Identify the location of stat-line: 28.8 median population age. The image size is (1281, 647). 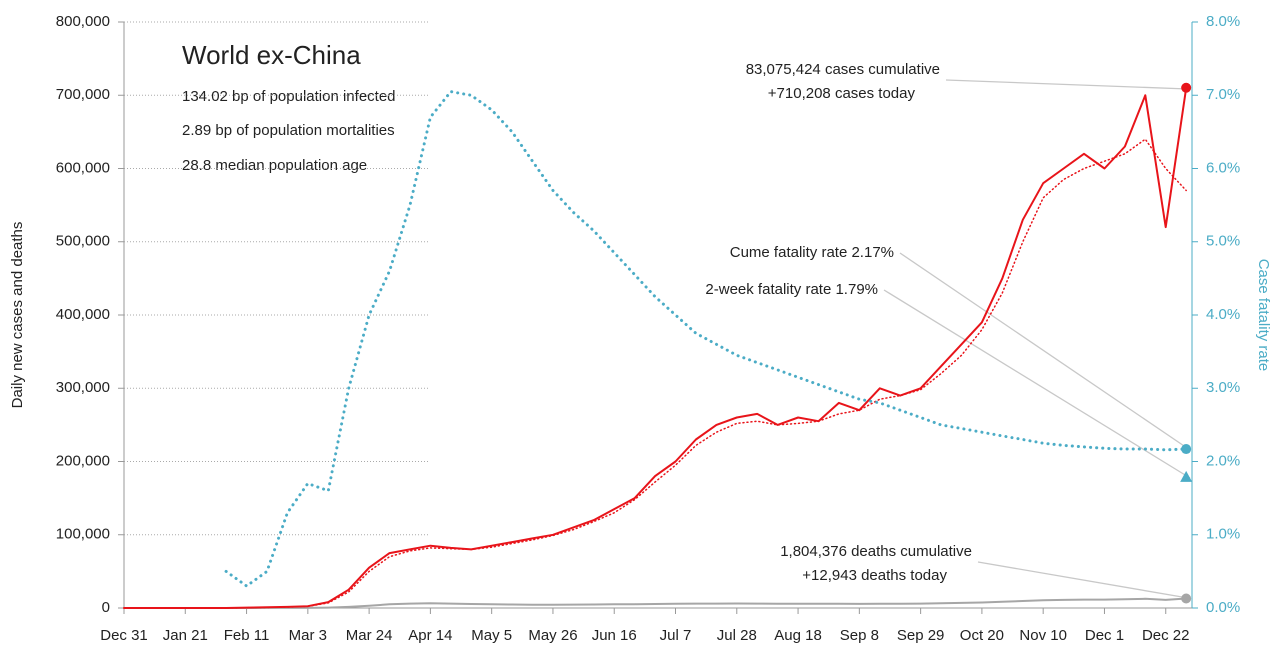
(274, 165).